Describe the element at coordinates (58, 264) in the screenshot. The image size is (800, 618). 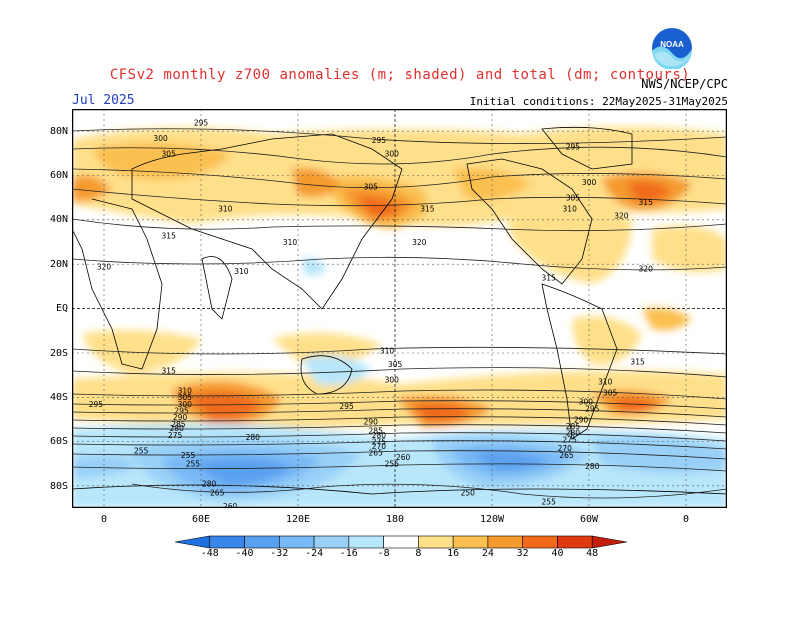
I see `lat-label-20n: 20N` at that location.